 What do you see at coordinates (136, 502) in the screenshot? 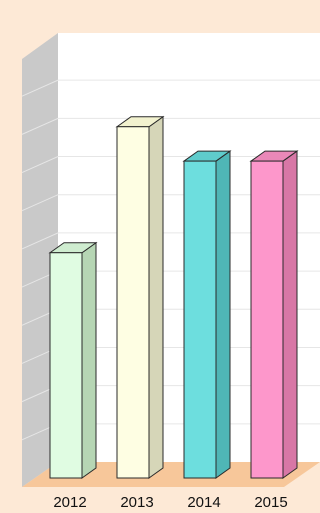
I see `x-tick-label: 2013` at bounding box center [136, 502].